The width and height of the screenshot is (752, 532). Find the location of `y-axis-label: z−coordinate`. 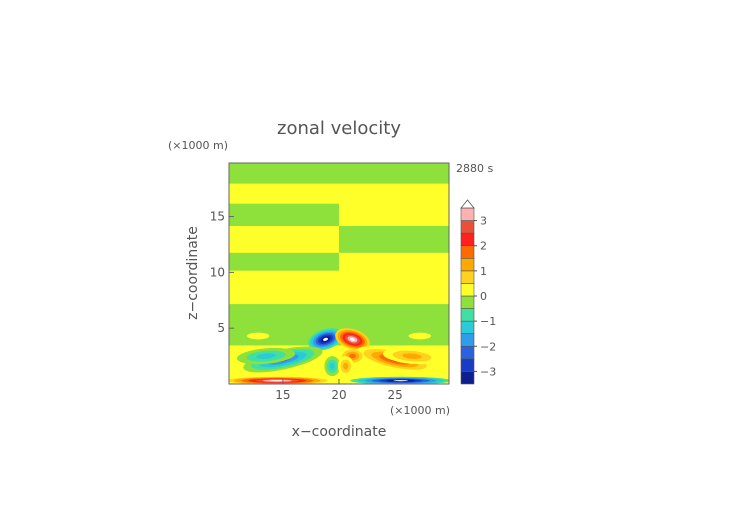

y-axis-label: z−coordinate is located at coordinates (193, 273).